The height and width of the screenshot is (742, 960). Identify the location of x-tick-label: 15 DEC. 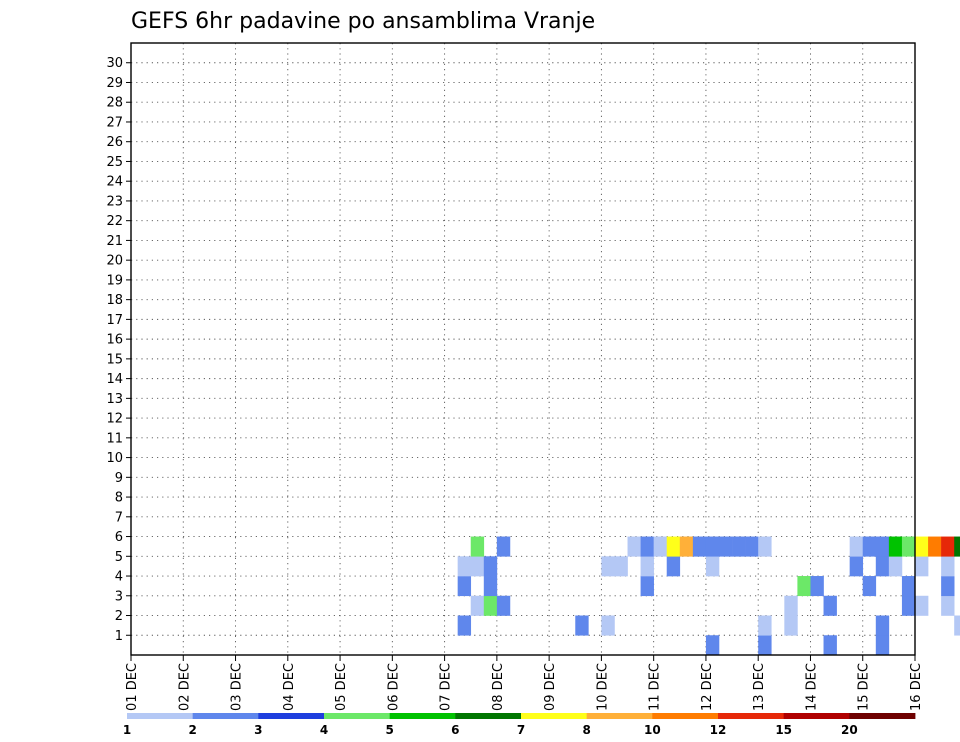
(864, 687).